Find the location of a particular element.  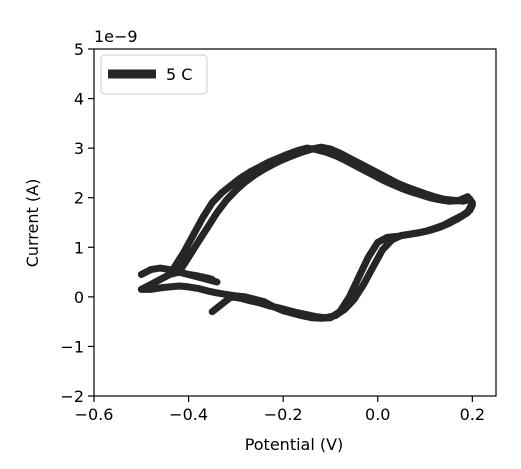

x-tick-label: 0.2 is located at coordinates (472, 414).